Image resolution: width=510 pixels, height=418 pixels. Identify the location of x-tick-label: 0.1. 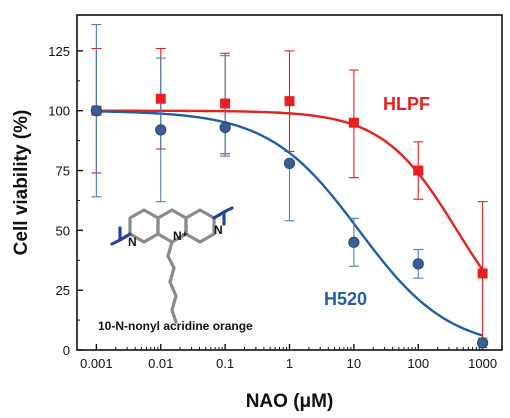
(225, 363).